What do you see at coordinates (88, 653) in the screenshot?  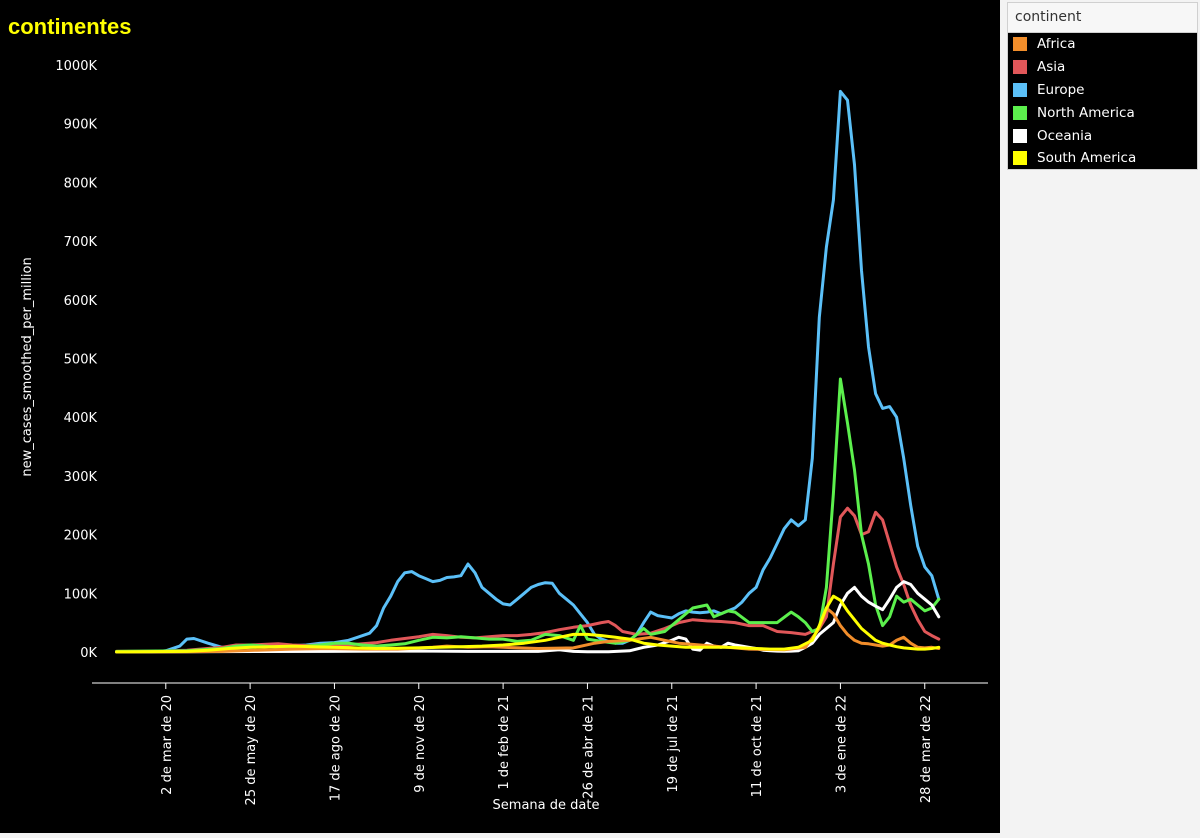 I see `y-tick-label: 0K` at bounding box center [88, 653].